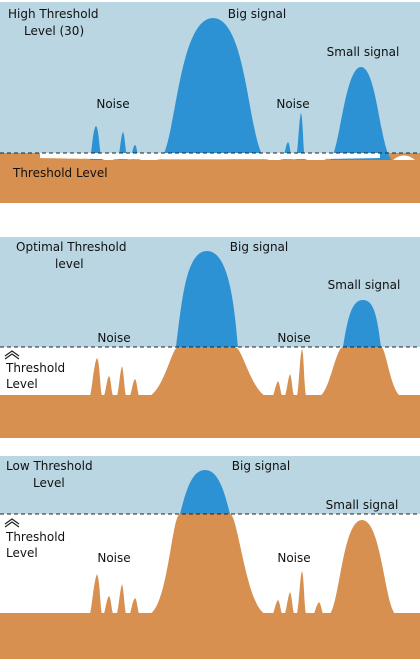  Describe the element at coordinates (210, 392) in the screenshot. I see `ground-profile` at that location.